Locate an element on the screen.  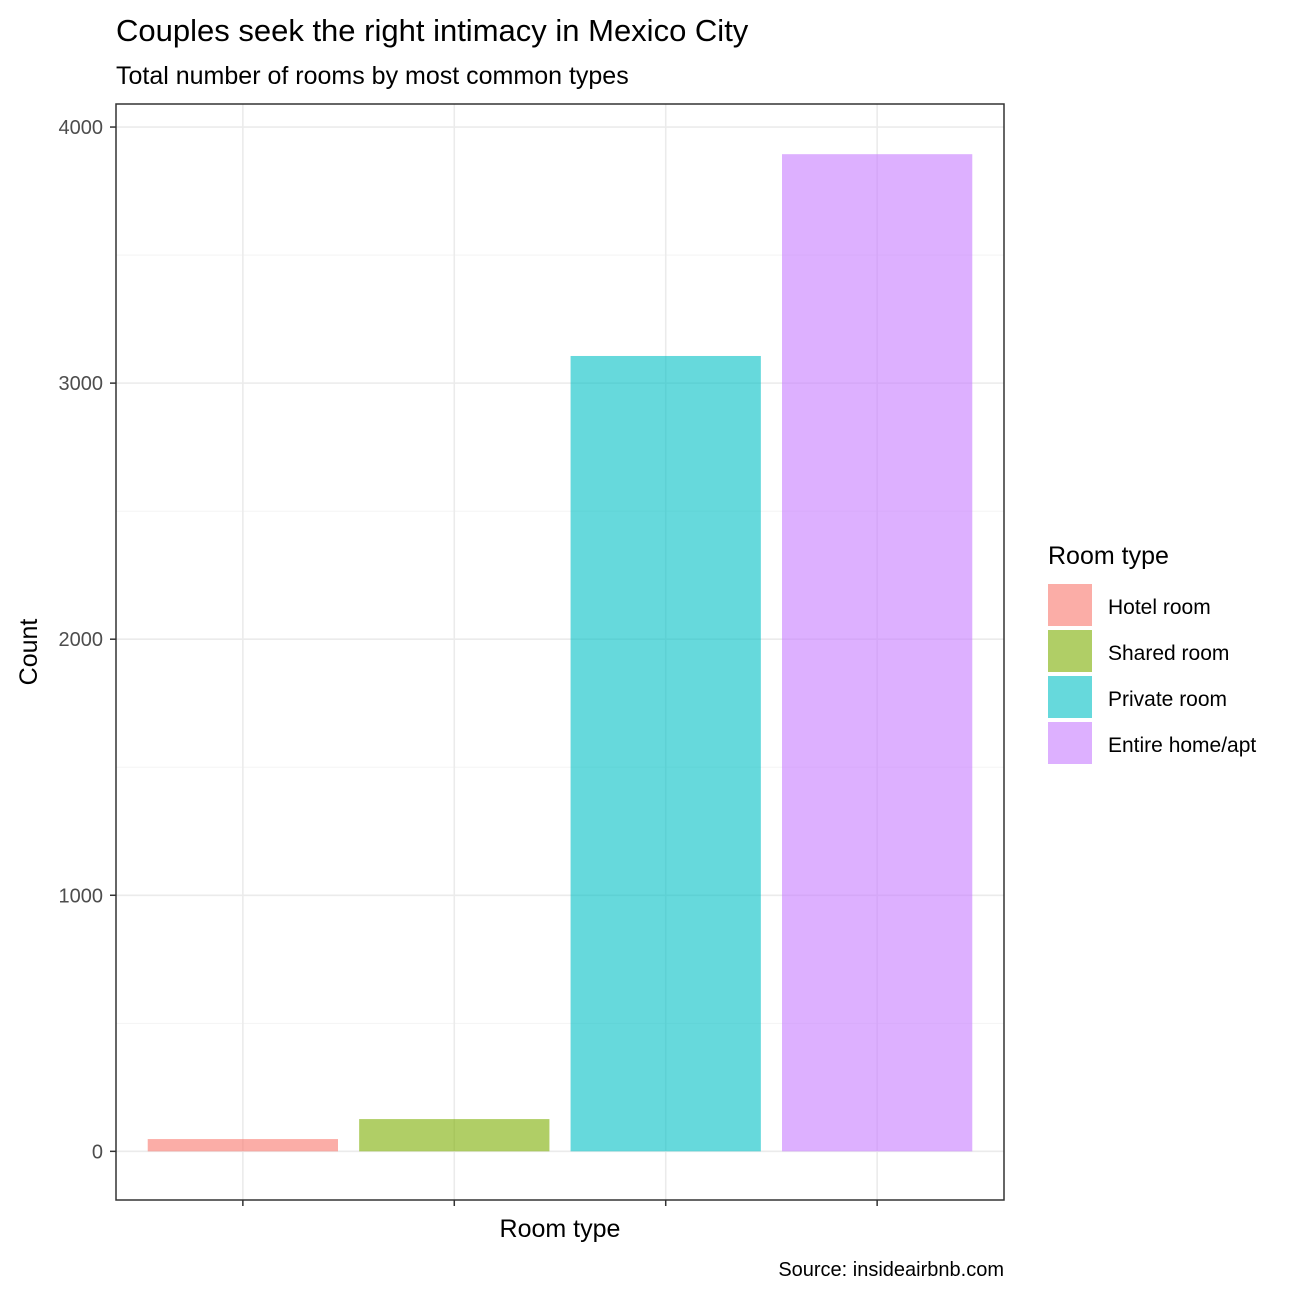
y-tick-label: 2000 is located at coordinates (81, 640).